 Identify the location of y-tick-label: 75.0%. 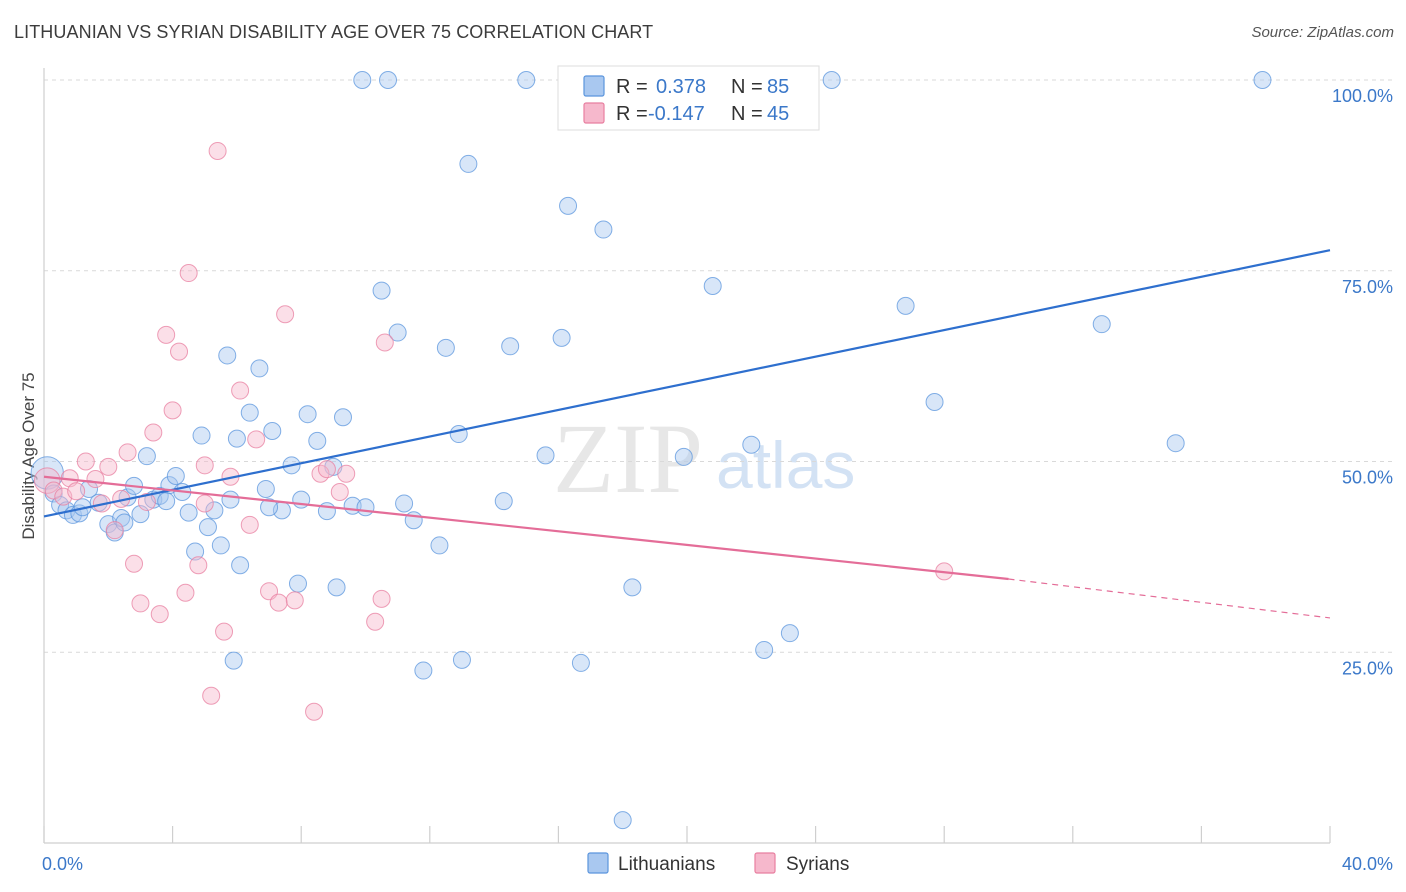
(1367, 287).